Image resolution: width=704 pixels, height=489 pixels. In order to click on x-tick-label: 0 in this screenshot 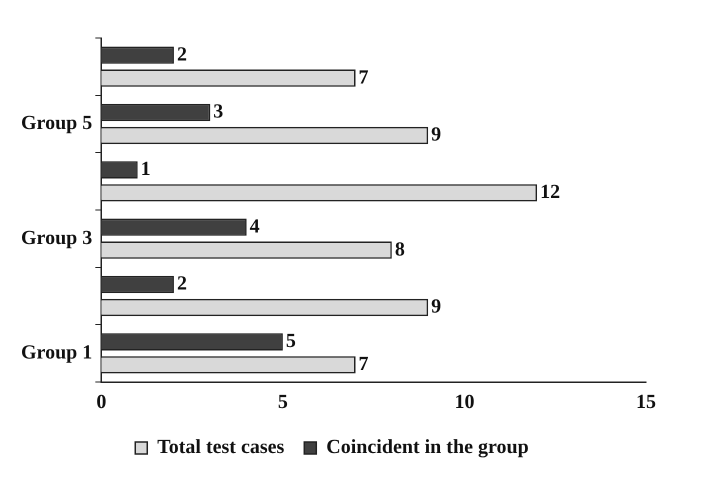, I will do `click(101, 402)`.